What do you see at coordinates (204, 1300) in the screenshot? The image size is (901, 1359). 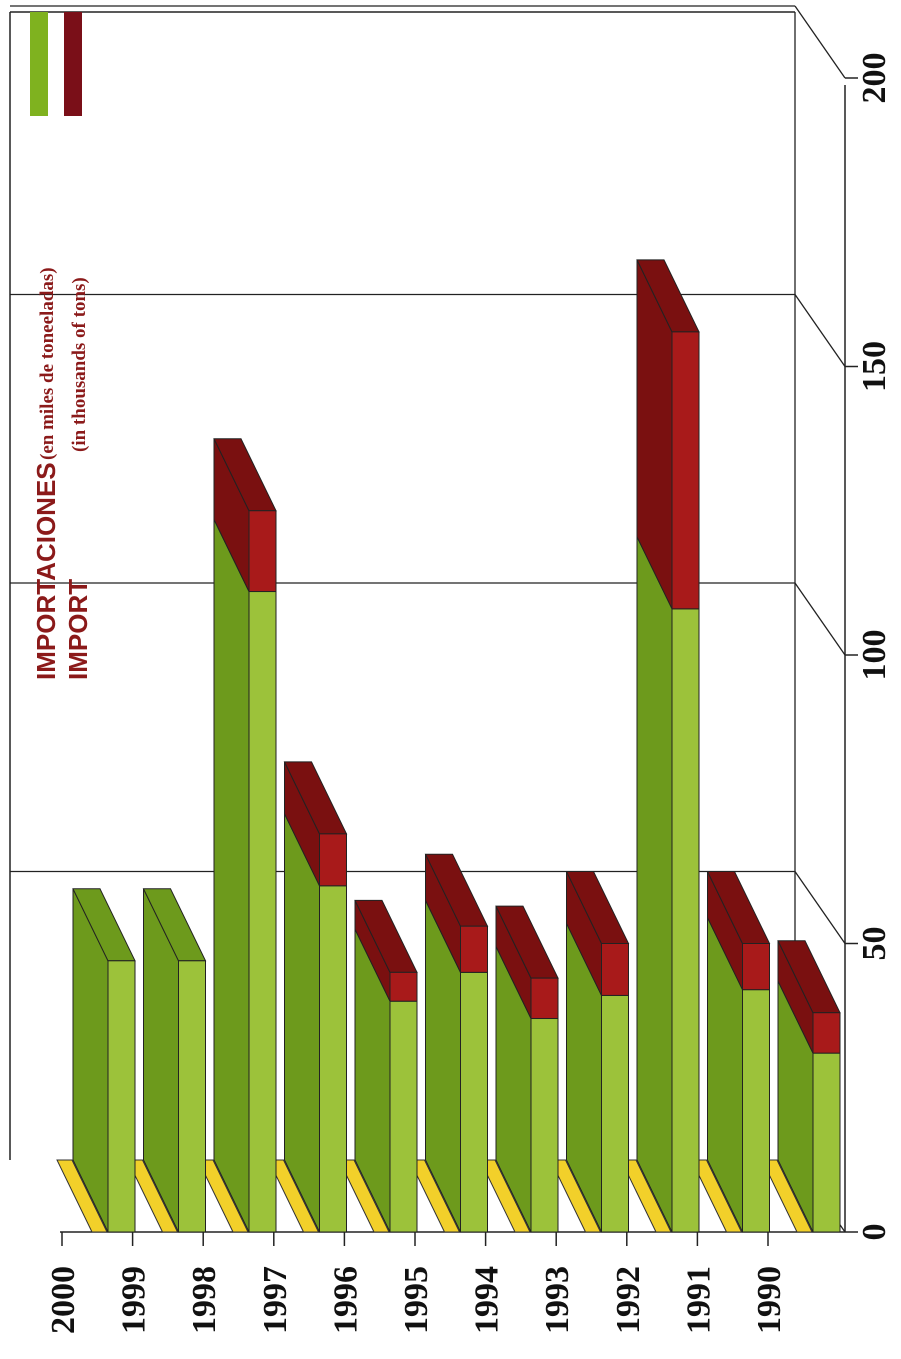 I see `category-tick-label: 1998` at bounding box center [204, 1300].